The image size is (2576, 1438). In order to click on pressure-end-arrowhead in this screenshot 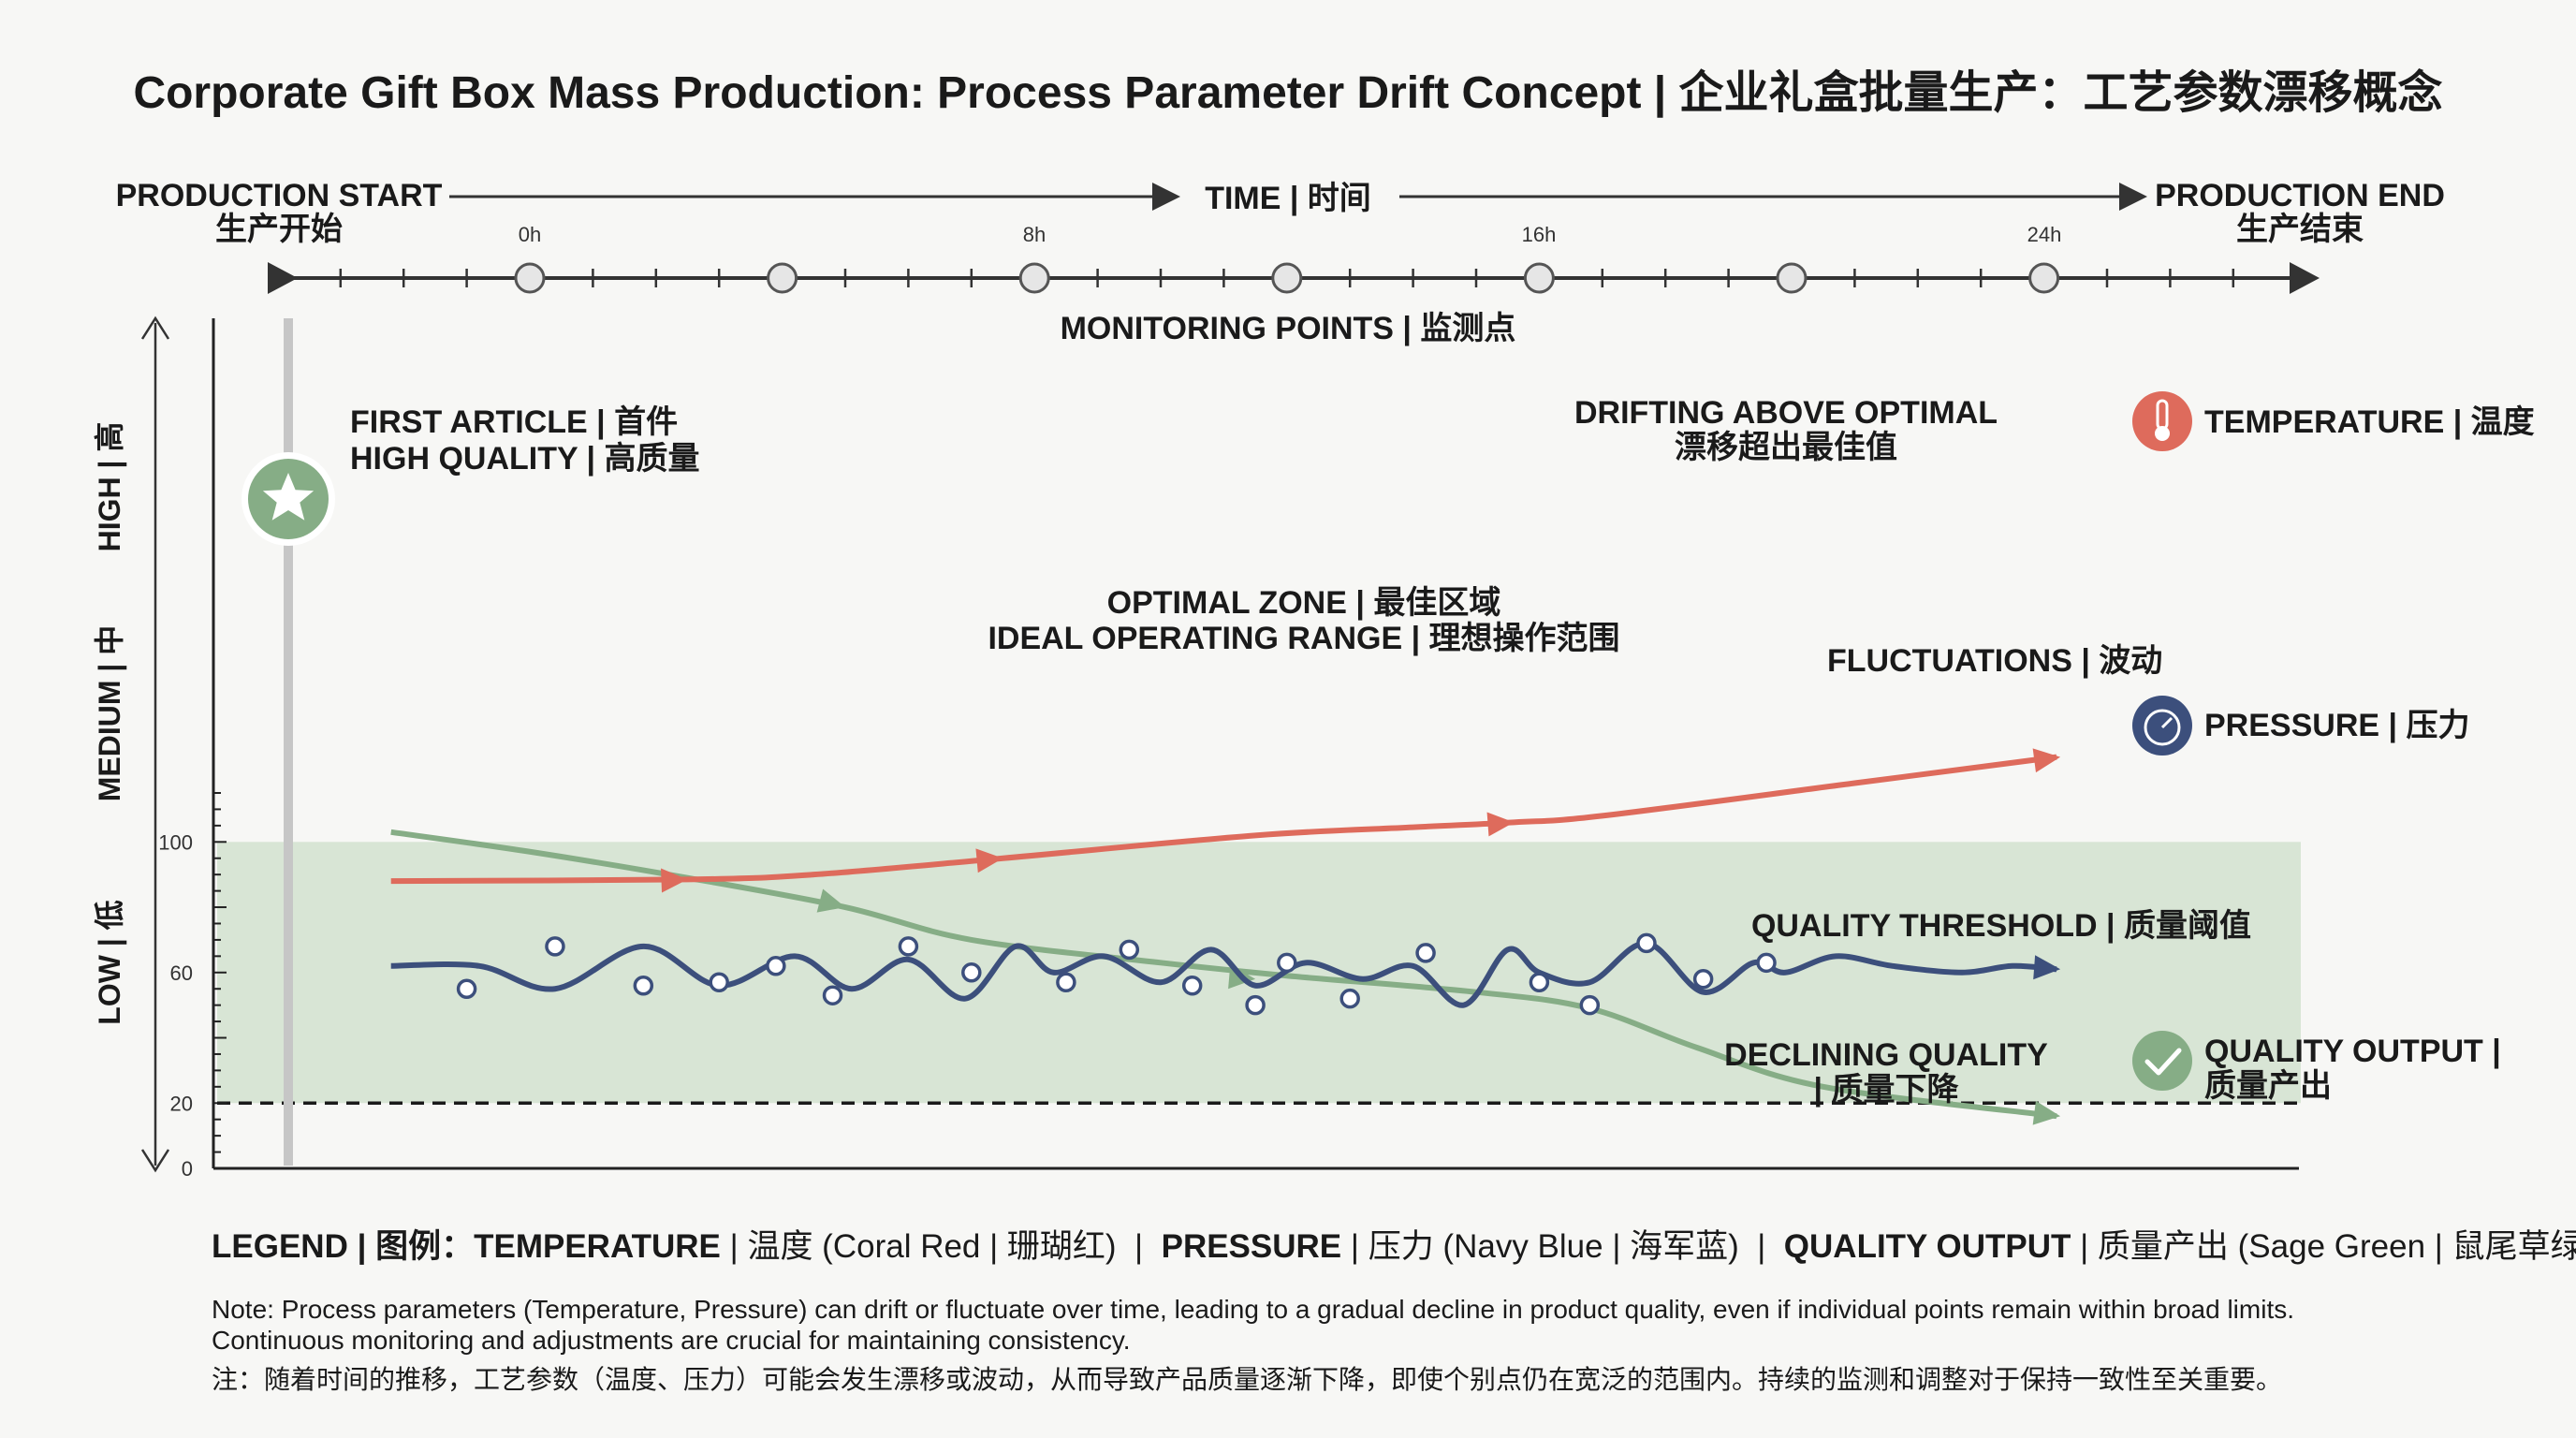, I will do `click(2047, 967)`.